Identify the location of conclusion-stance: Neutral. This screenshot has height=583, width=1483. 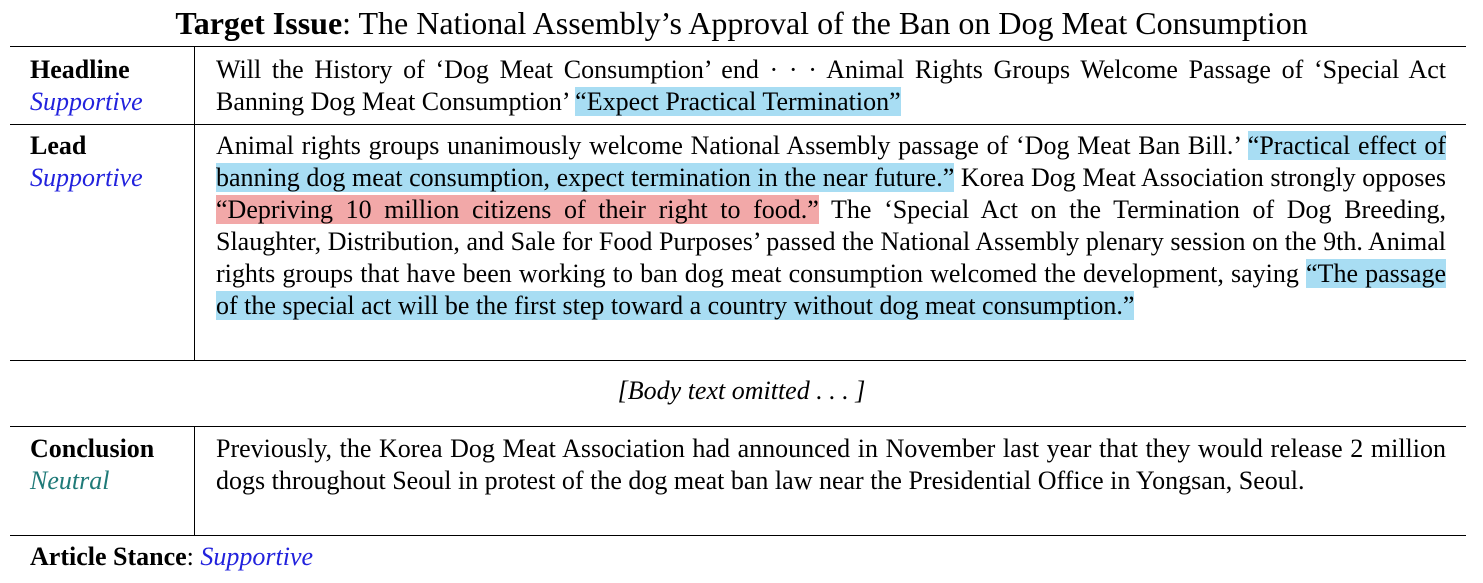
(70, 480).